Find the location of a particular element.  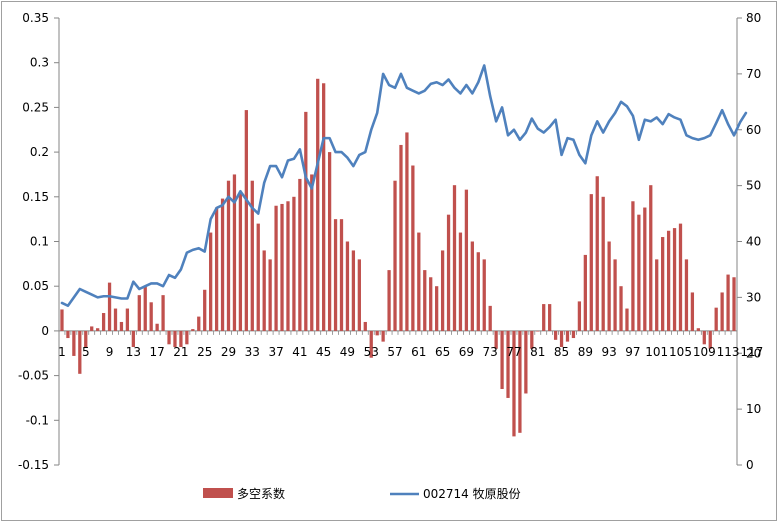

x-axis-tick-label: 113 is located at coordinates (728, 352).